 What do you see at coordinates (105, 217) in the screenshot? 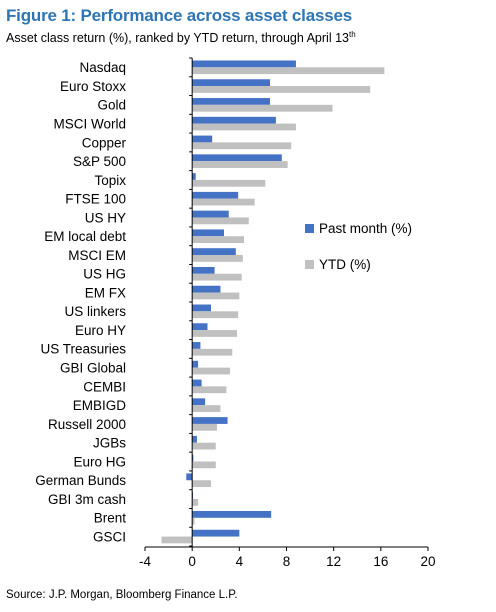
I see `category-label: US HY` at bounding box center [105, 217].